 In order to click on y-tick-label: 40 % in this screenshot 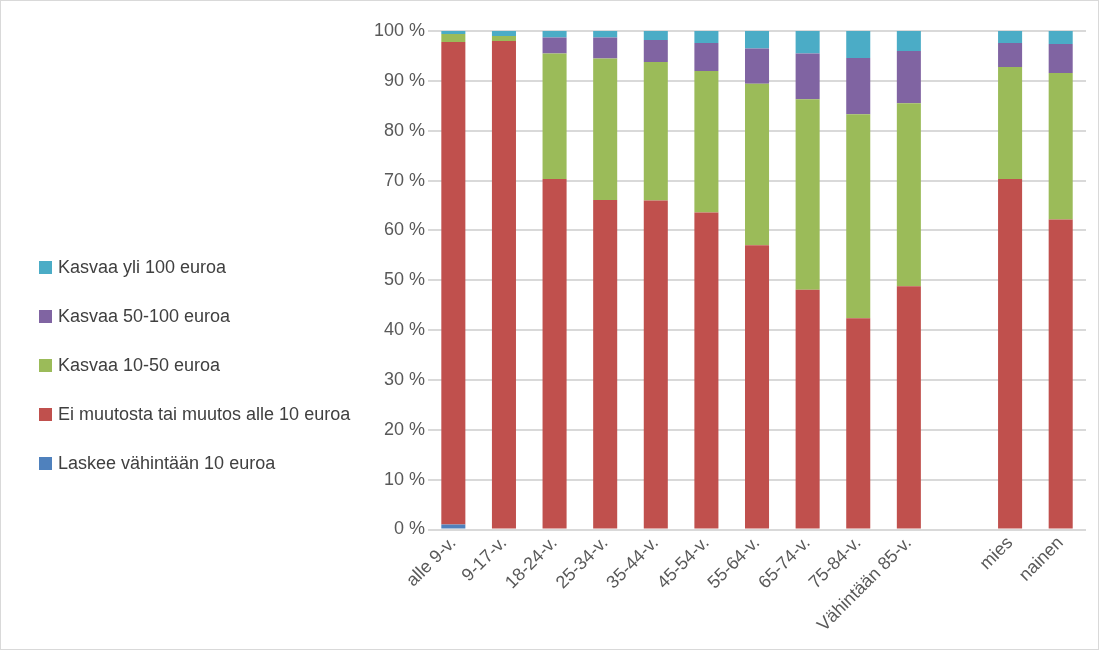, I will do `click(405, 329)`.